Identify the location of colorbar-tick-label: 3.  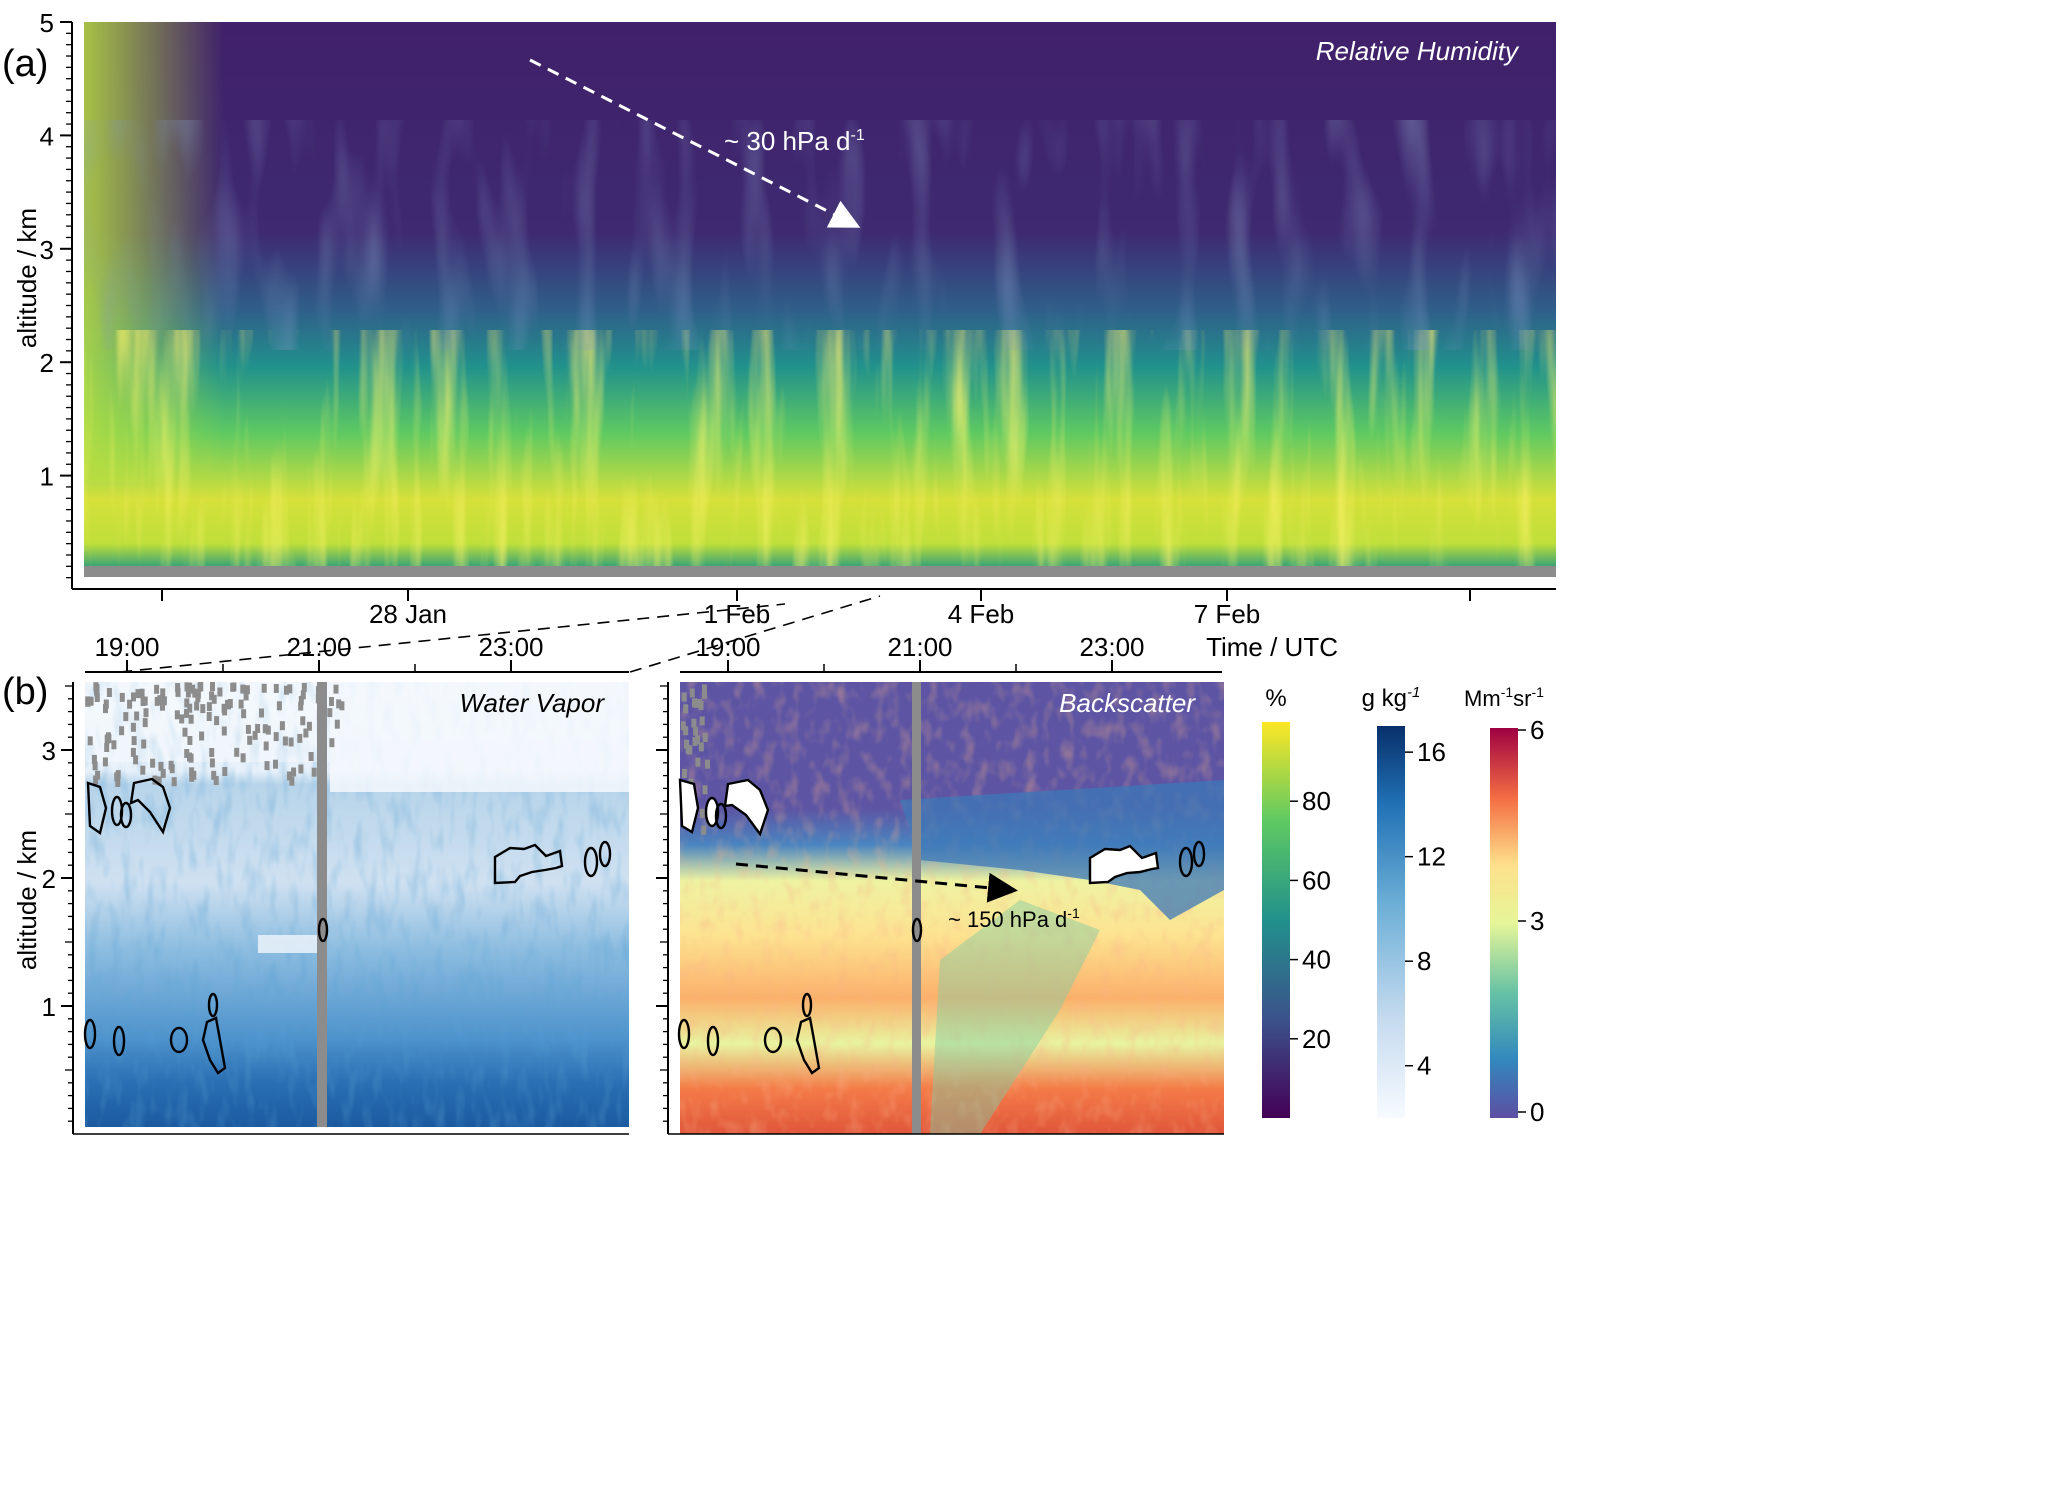
(1537, 921).